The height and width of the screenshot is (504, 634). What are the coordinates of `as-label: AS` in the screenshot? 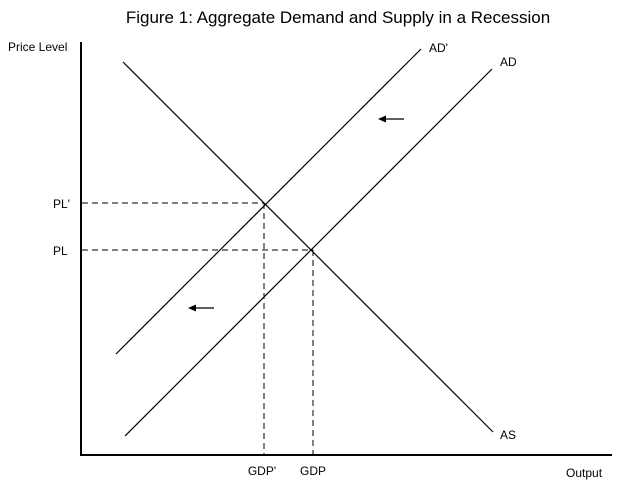 It's located at (508, 435).